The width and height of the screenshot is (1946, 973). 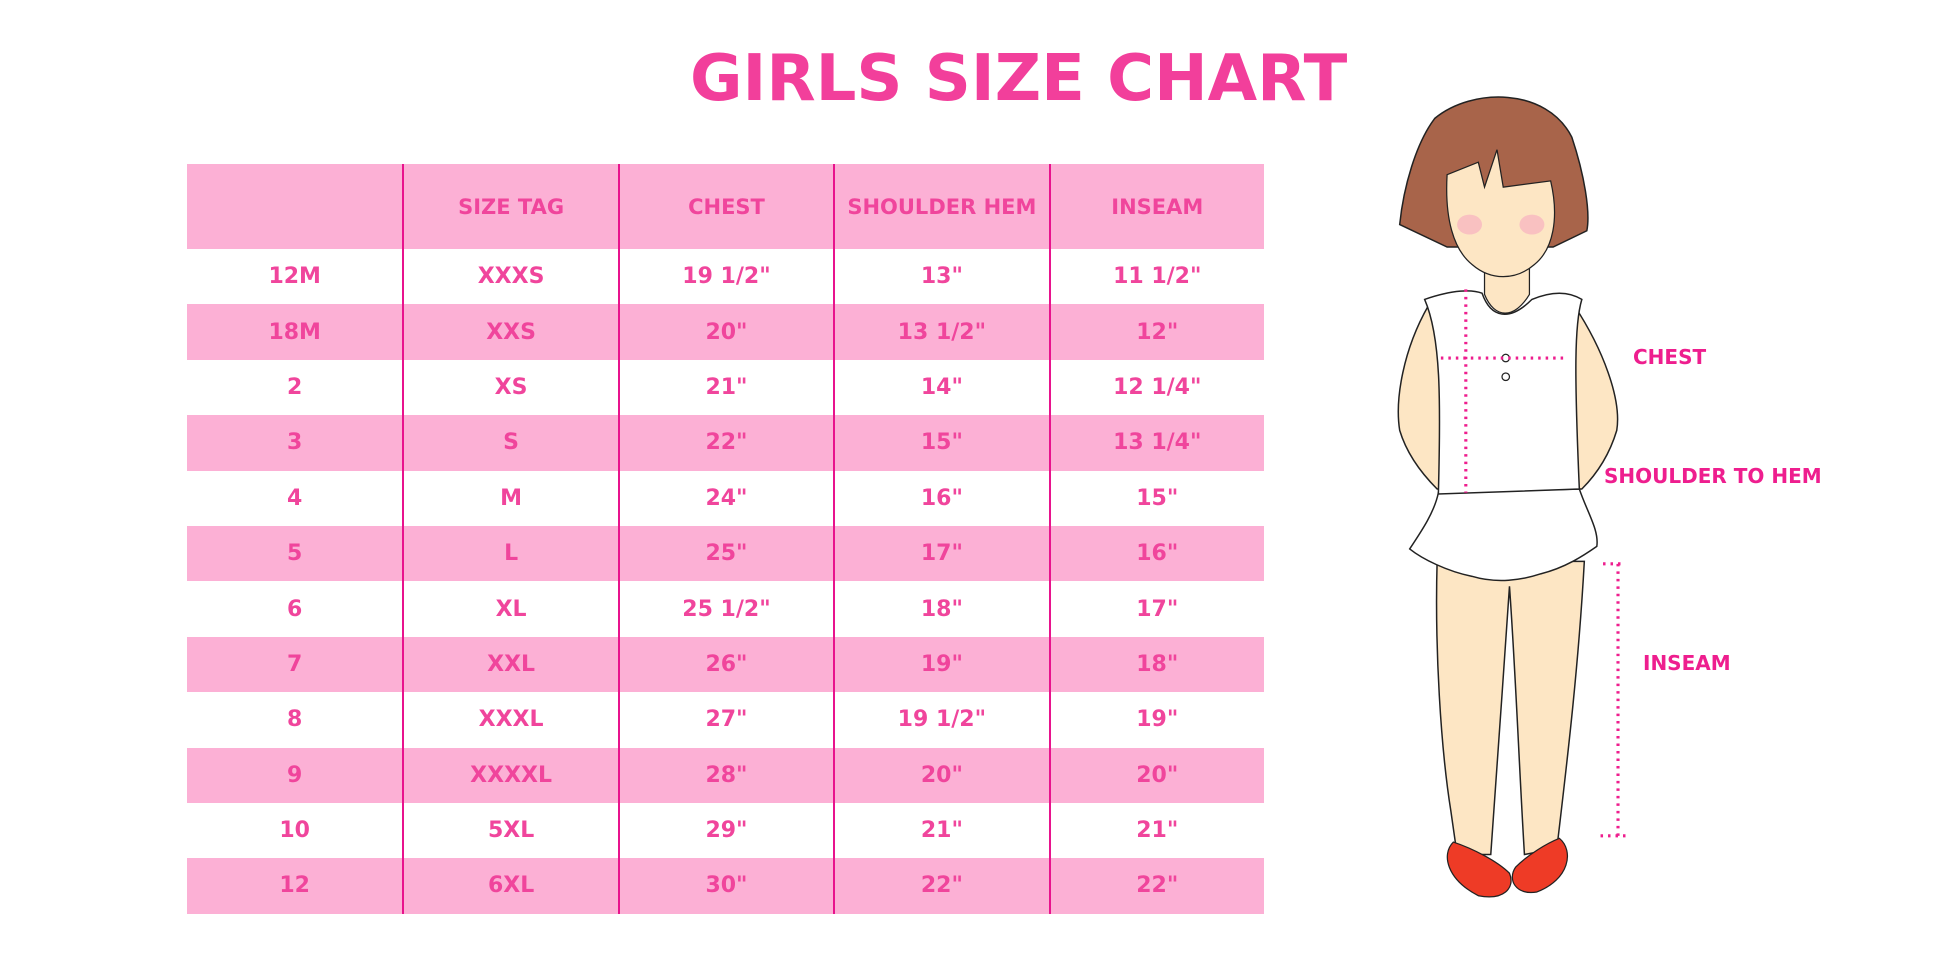 What do you see at coordinates (1421, 397) in the screenshot?
I see `left-arm` at bounding box center [1421, 397].